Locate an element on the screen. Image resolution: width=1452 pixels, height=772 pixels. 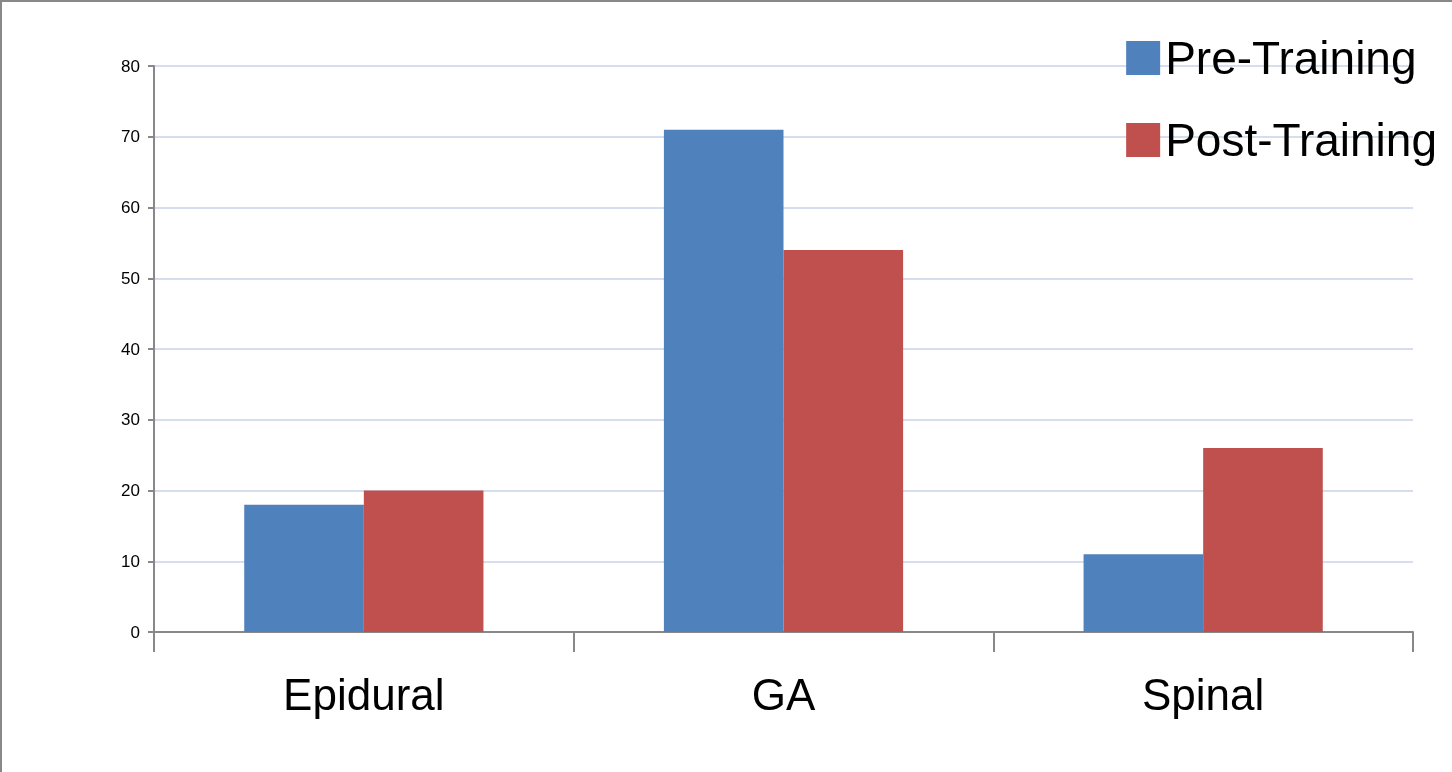
y-tick-label: 40 is located at coordinates (130, 349).